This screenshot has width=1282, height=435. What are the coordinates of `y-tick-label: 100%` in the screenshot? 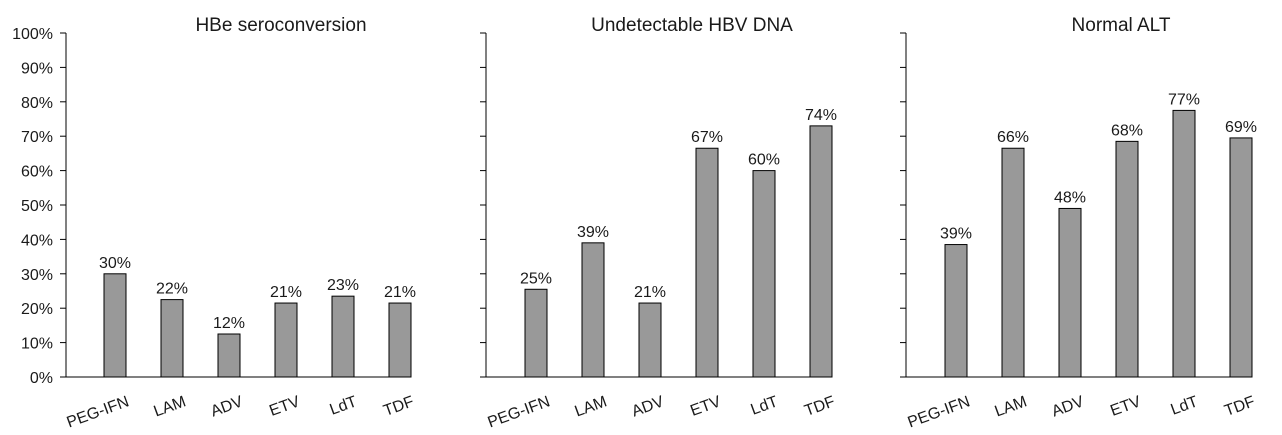 It's located at (32, 34).